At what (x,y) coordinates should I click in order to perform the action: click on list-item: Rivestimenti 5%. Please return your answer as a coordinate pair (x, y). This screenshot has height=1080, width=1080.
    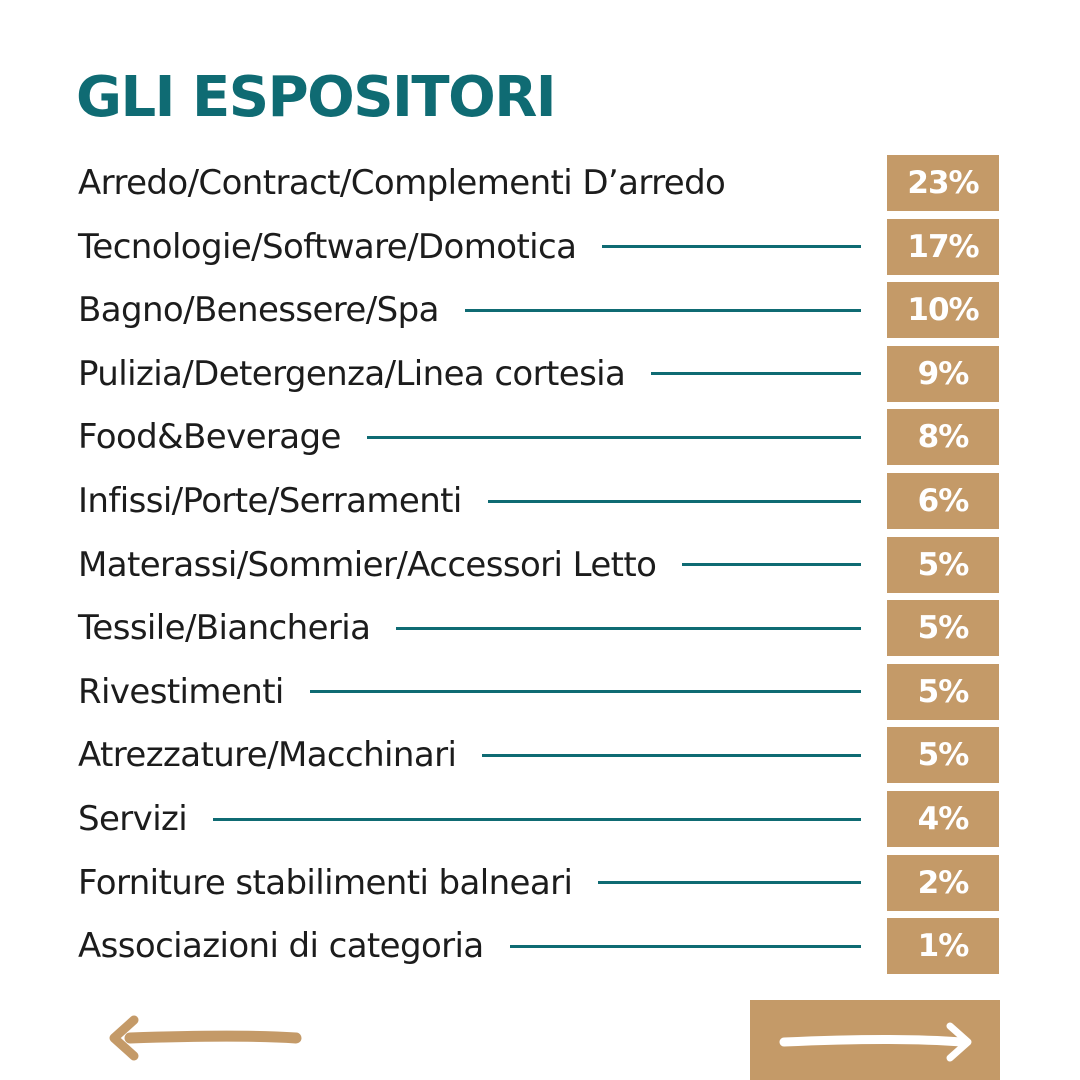
    Looking at the image, I should click on (540, 691).